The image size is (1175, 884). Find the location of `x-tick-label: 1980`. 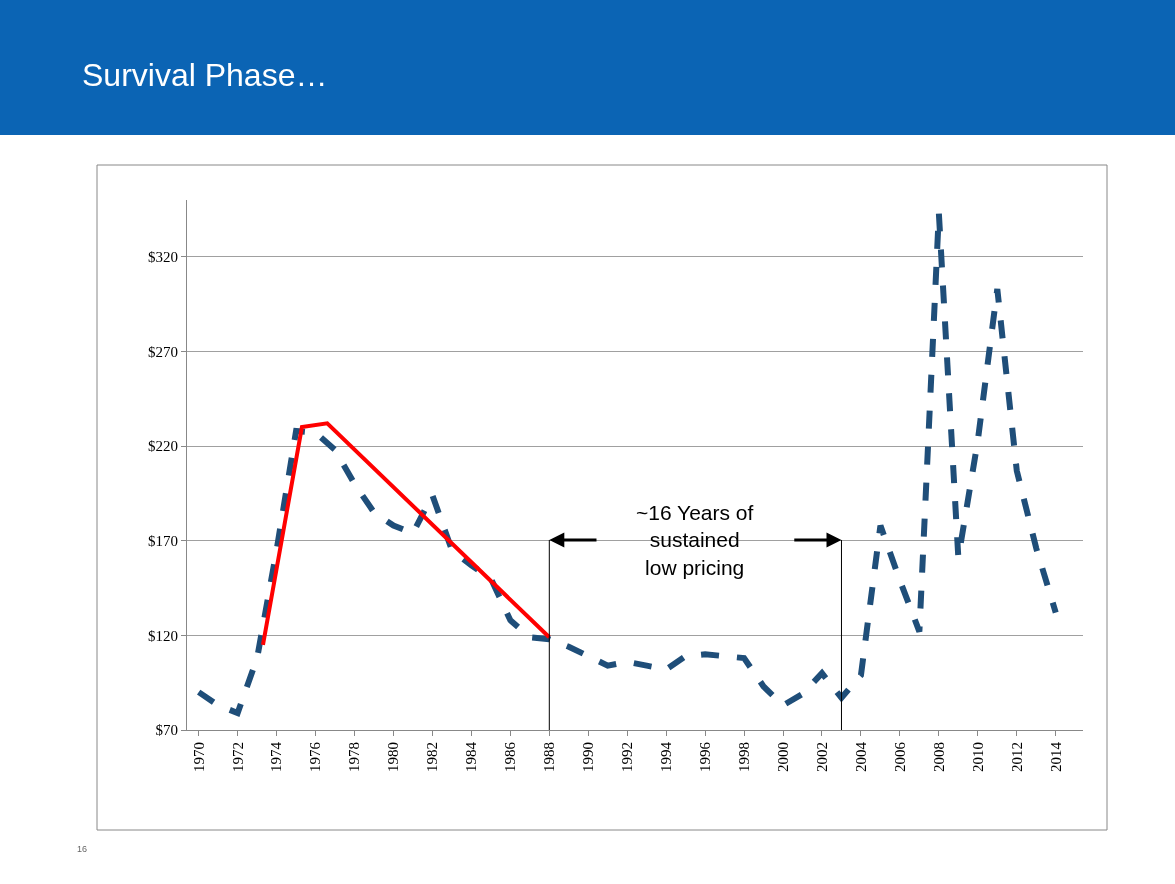

x-tick-label: 1980 is located at coordinates (393, 757).